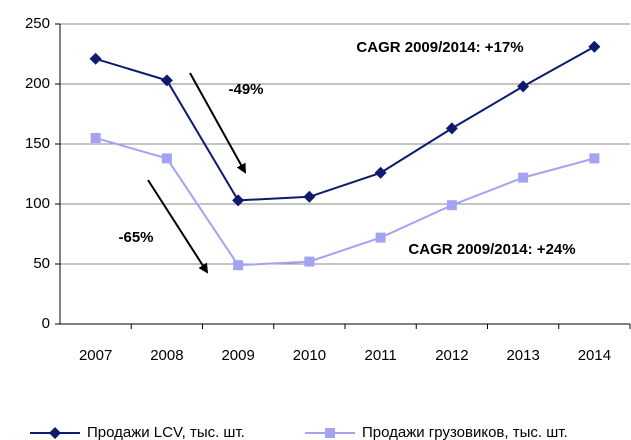  Describe the element at coordinates (37, 83) in the screenshot. I see `y-tick-label: 200` at that location.